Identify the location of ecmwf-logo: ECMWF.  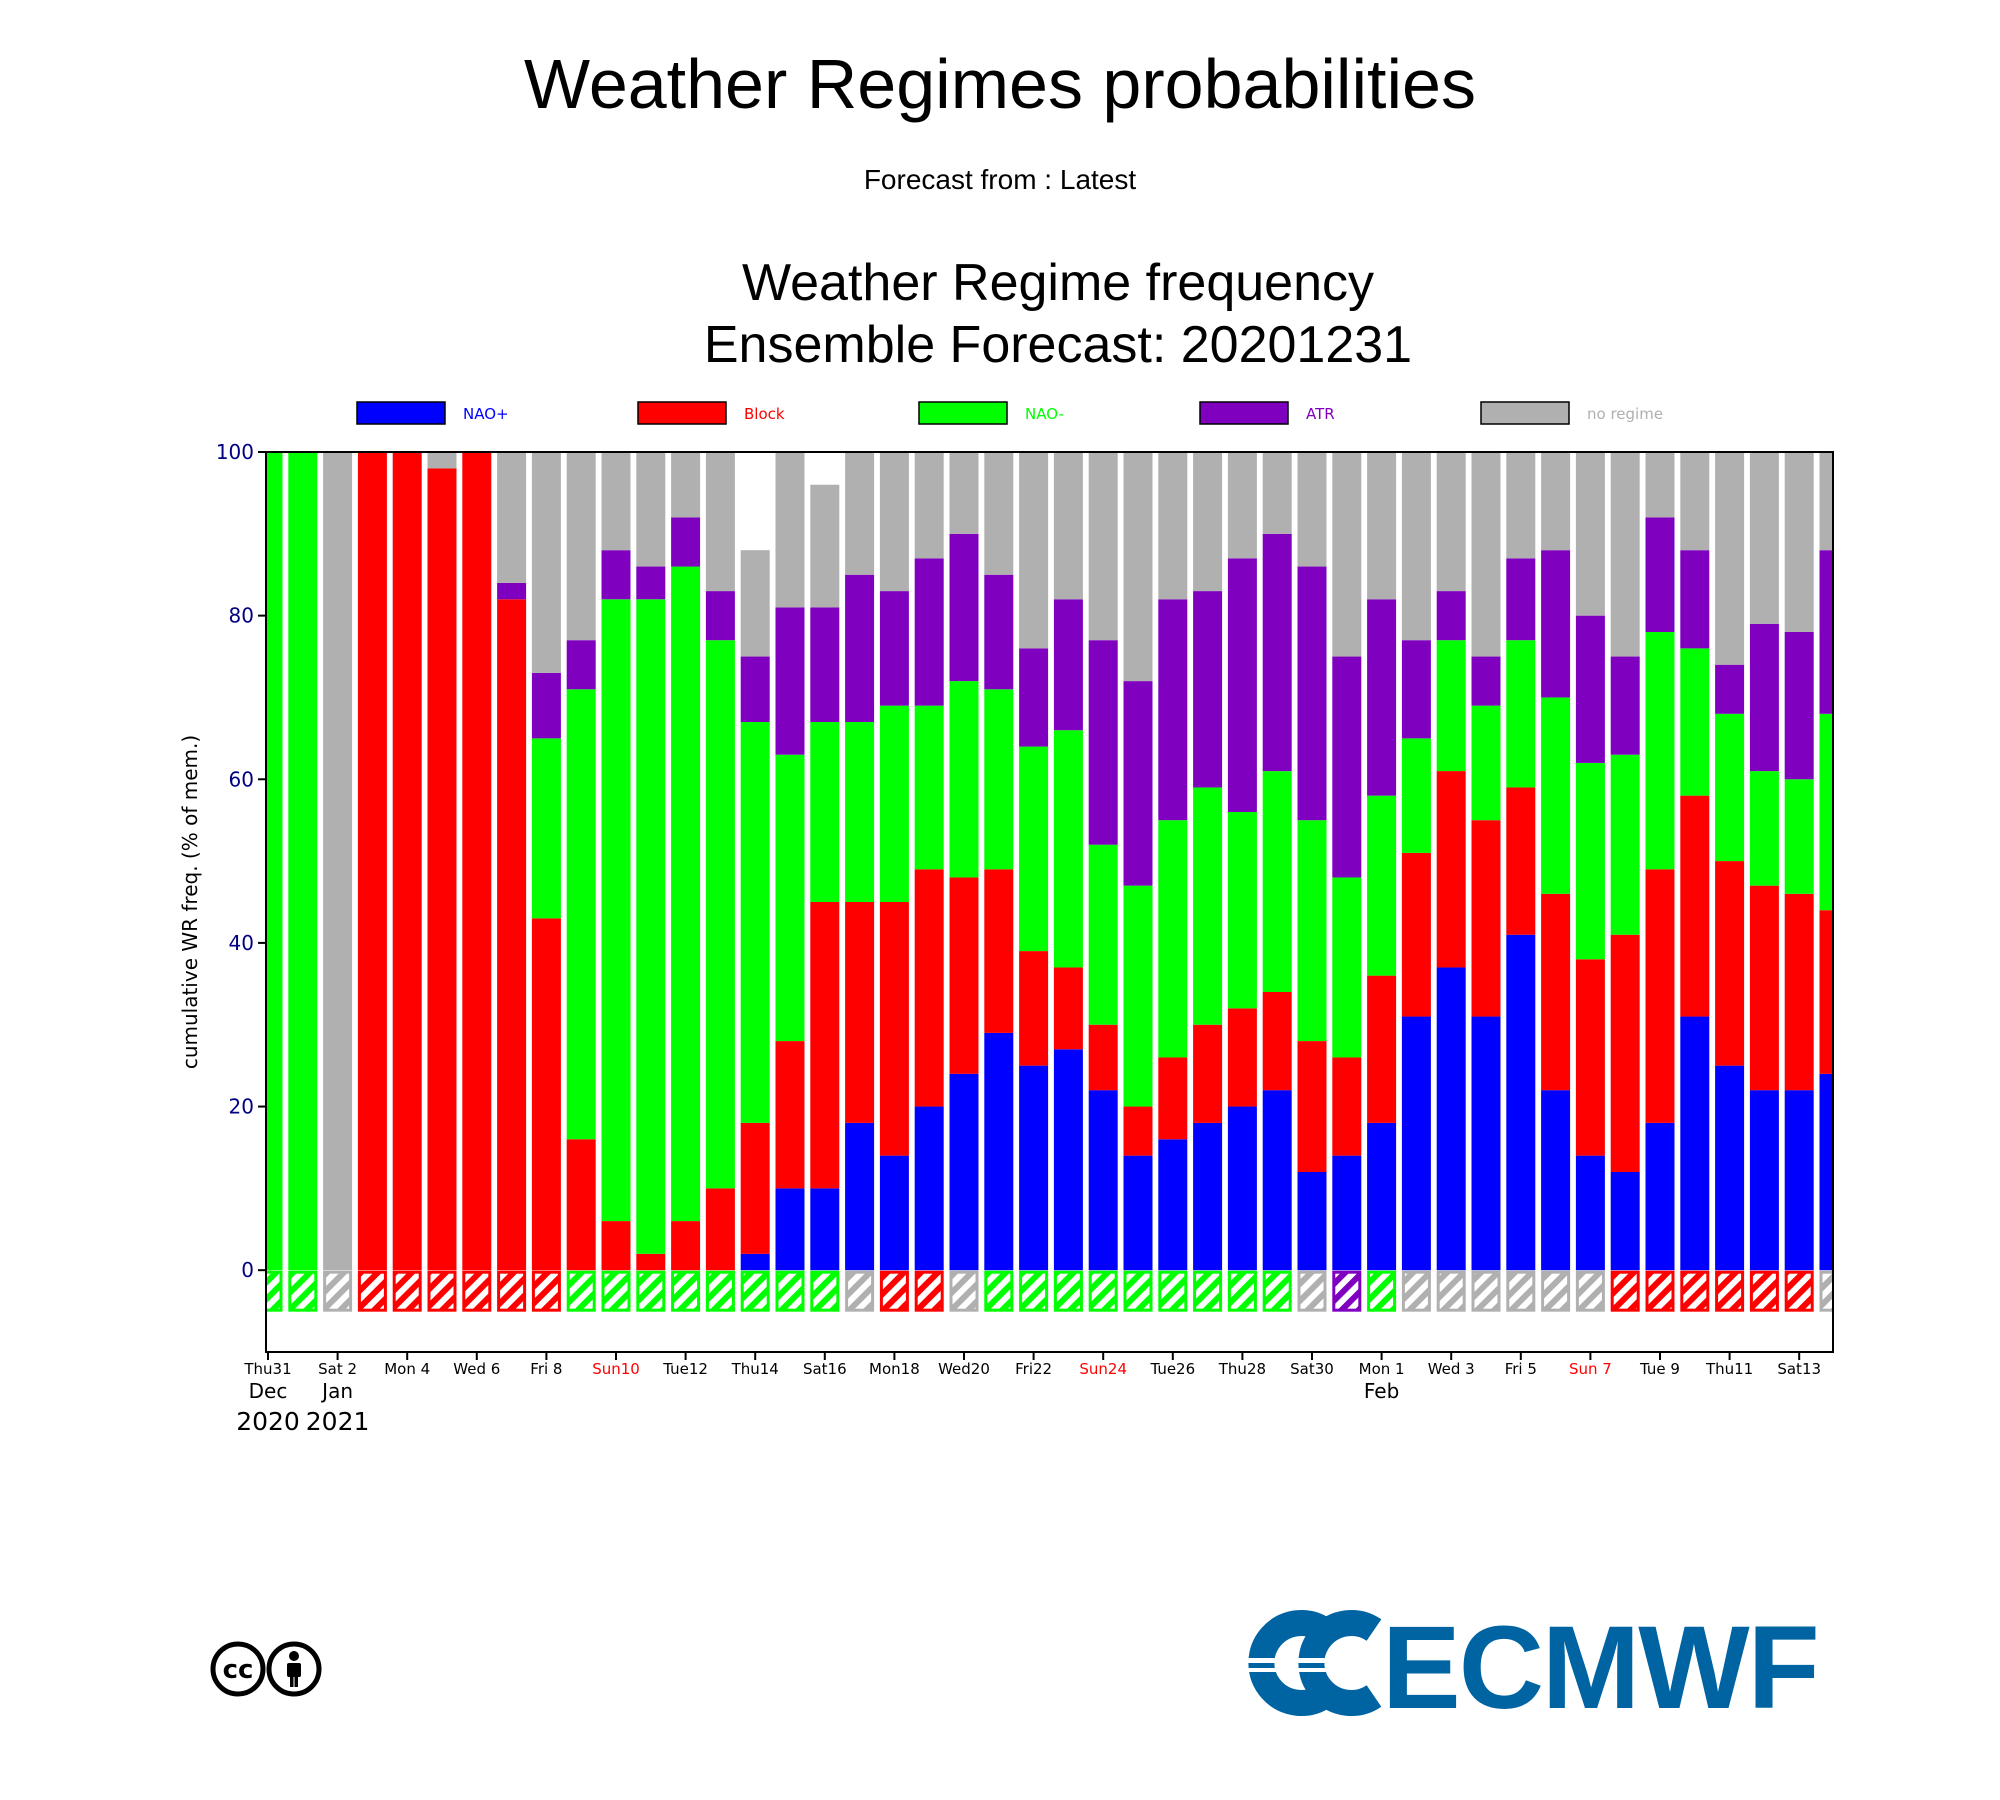
(1526, 1668).